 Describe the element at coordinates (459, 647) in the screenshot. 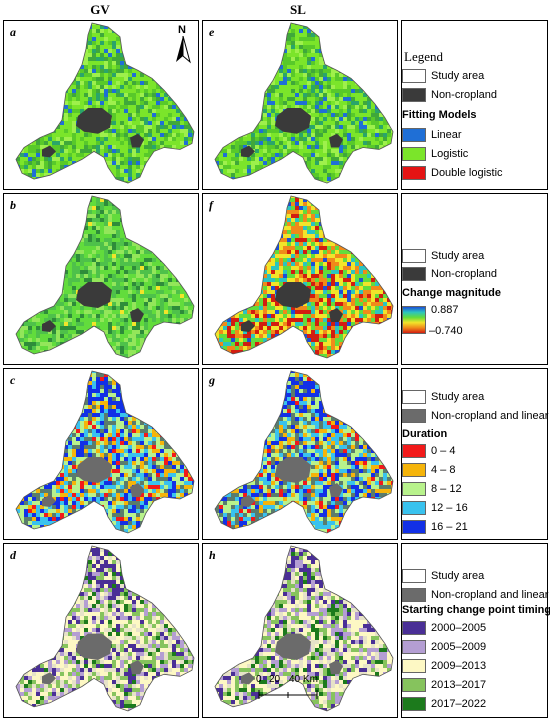

I see `legend-label: 2005–2009` at that location.